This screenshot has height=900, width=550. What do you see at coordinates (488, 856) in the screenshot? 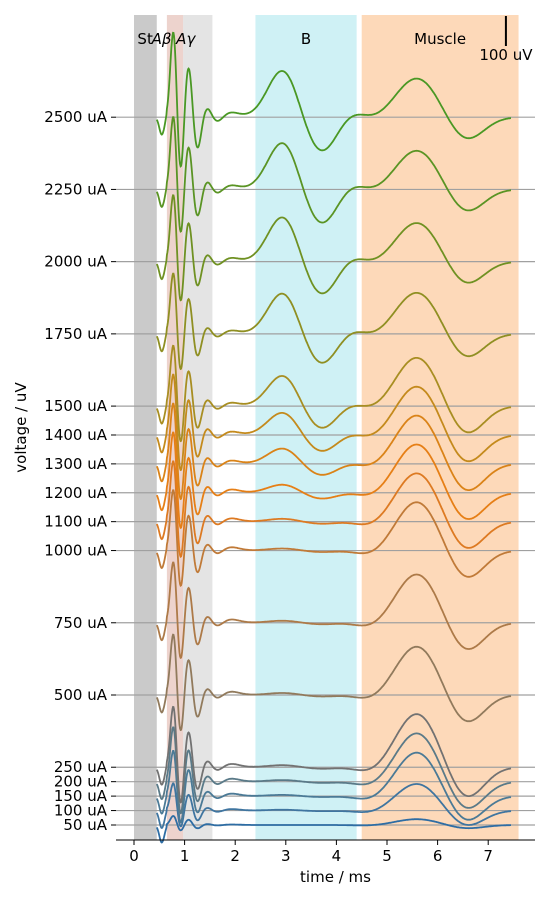
I see `x-tick-label: 7` at bounding box center [488, 856].